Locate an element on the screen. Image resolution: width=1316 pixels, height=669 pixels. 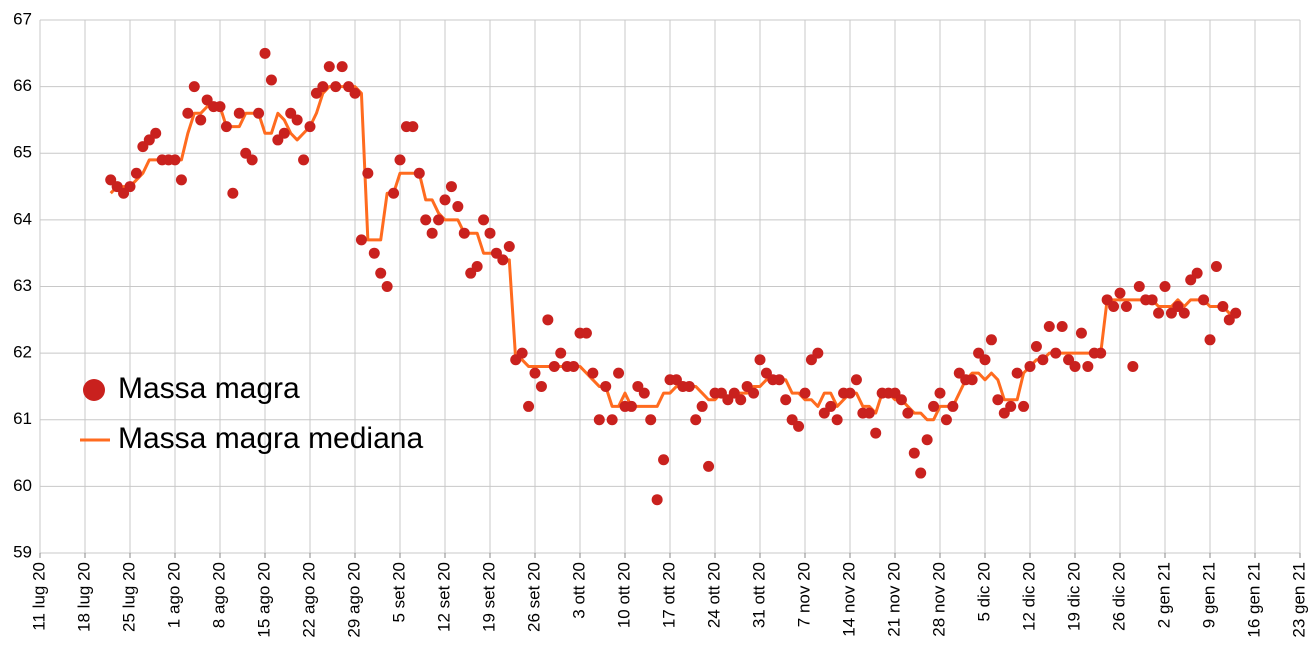
legend-text: Massa magra mediana is located at coordinates (270, 438).